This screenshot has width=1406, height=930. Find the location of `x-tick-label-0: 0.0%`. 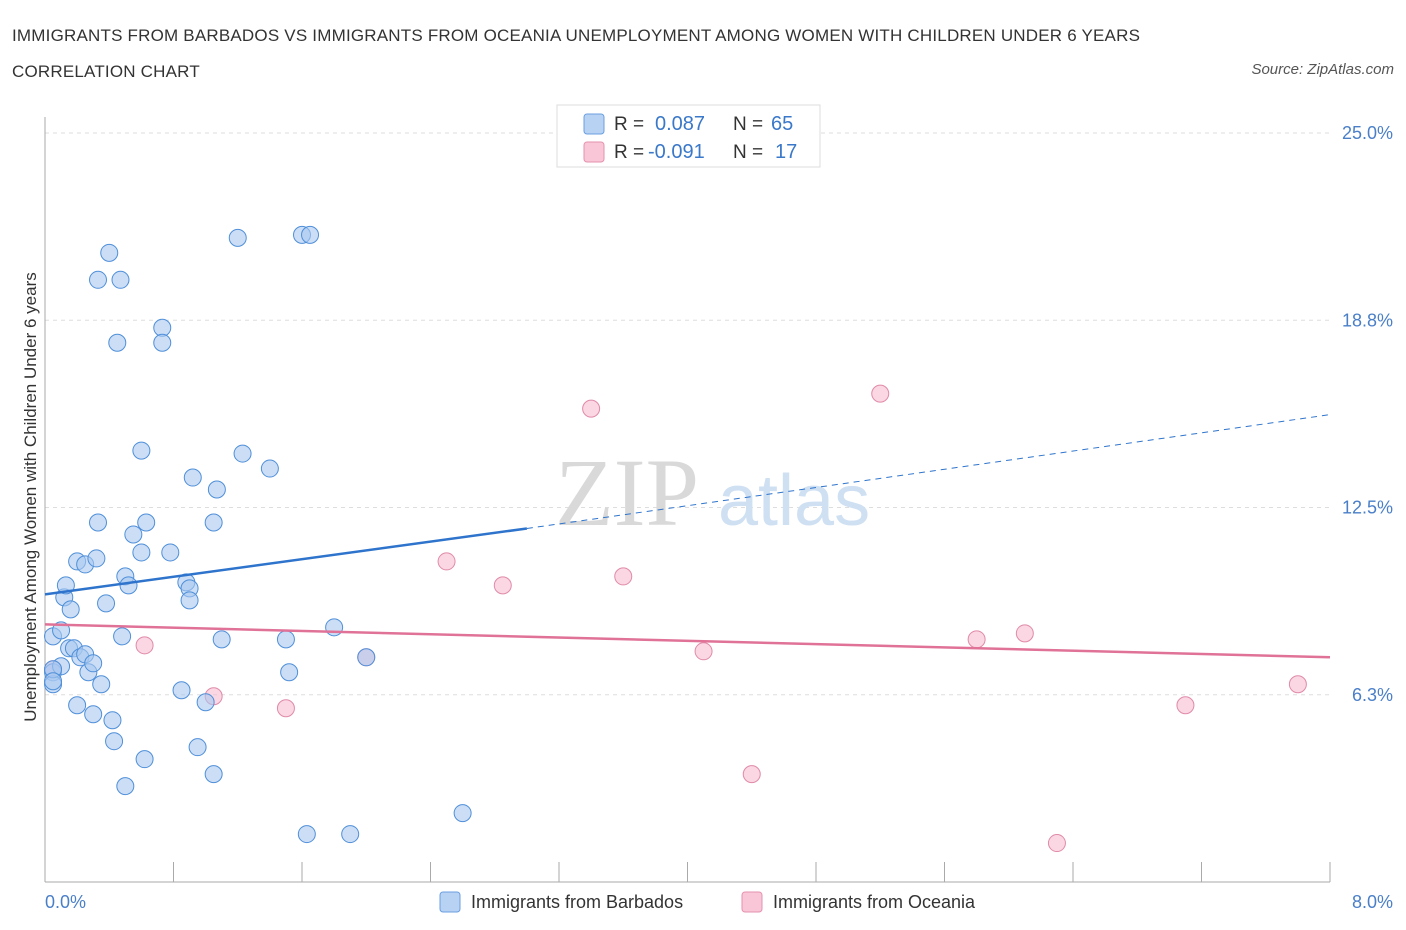

x-tick-label-0: 0.0% is located at coordinates (65, 902).